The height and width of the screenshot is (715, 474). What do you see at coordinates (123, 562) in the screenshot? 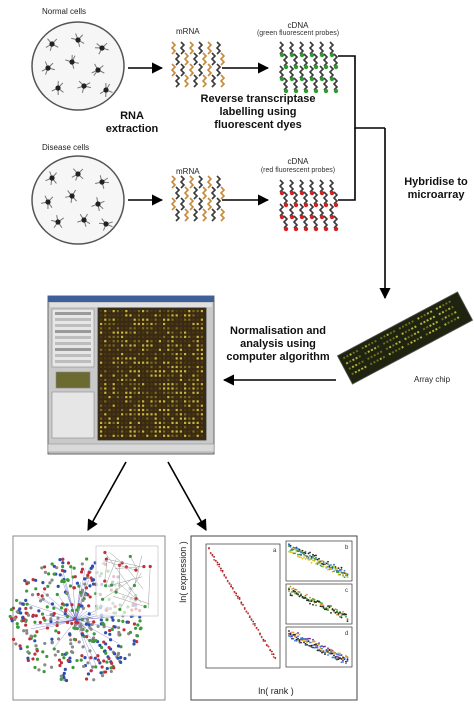
I see `inset-edge` at bounding box center [123, 562].